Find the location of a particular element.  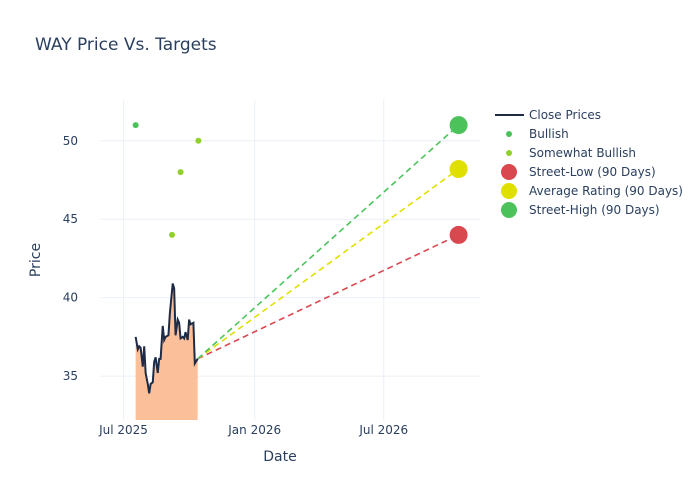

y-tick-label: 40 is located at coordinates (70, 298).